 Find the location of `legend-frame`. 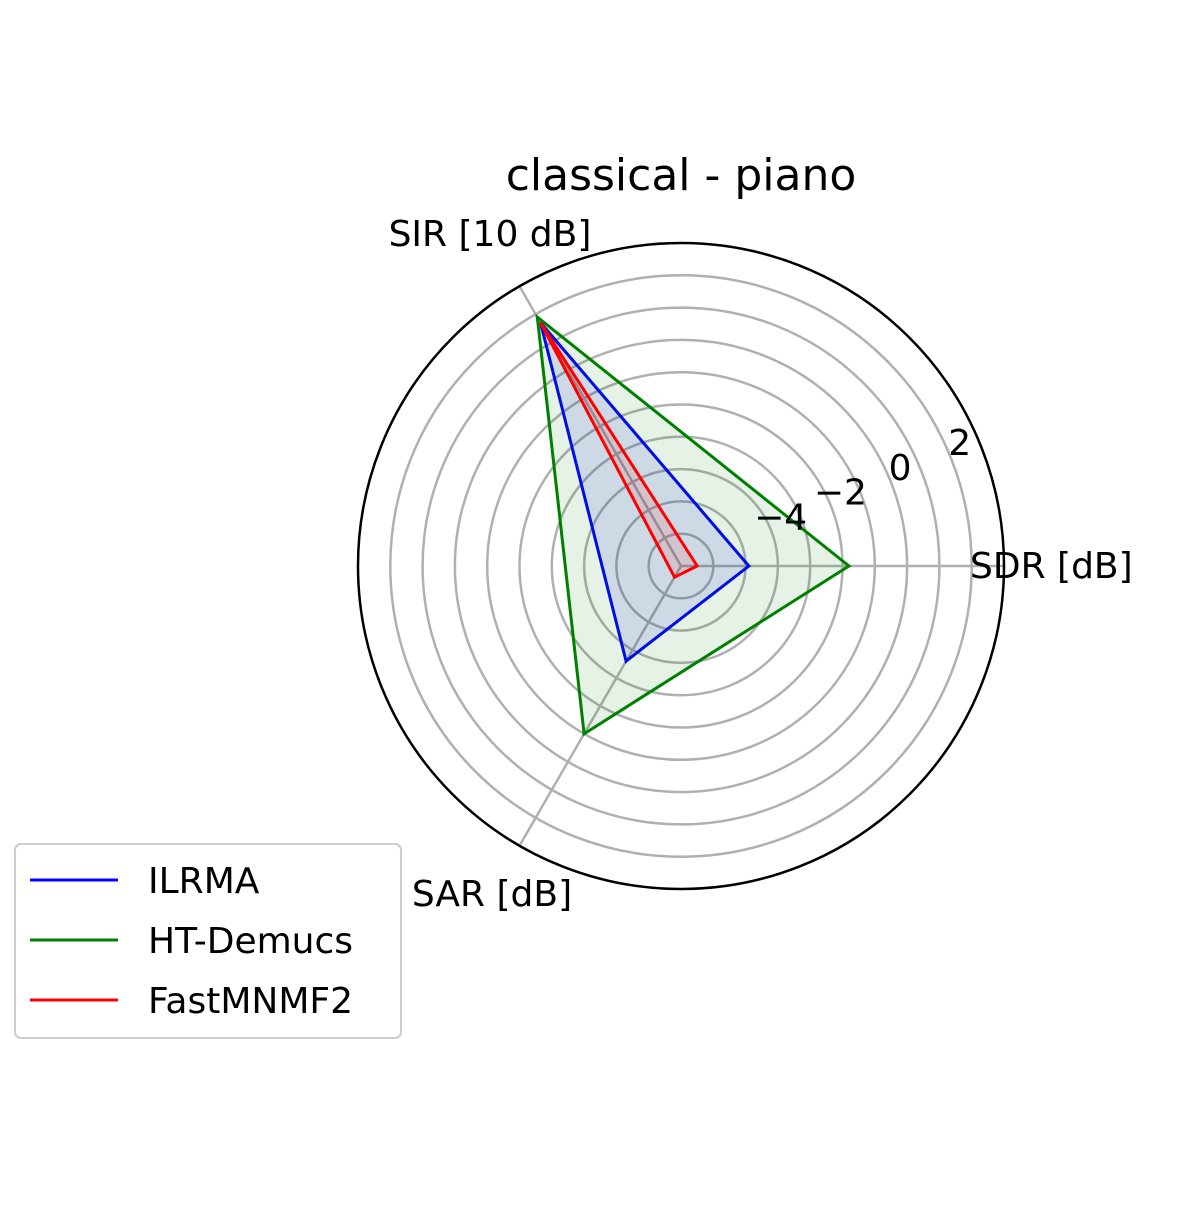

legend-frame is located at coordinates (208, 941).